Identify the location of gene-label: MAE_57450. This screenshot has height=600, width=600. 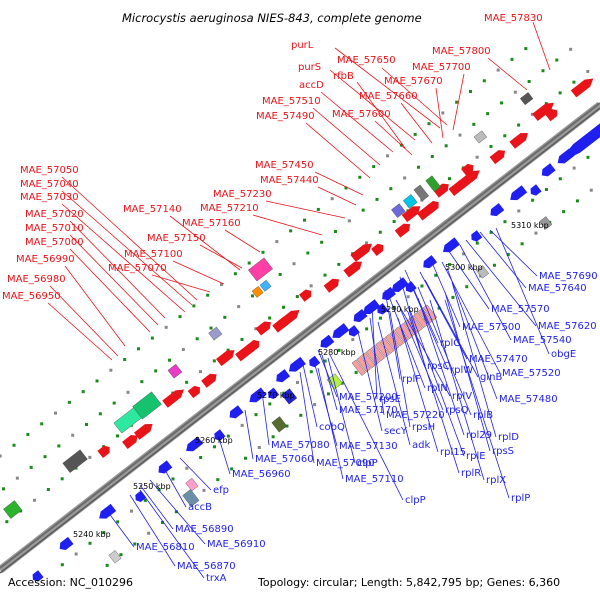
(284, 165).